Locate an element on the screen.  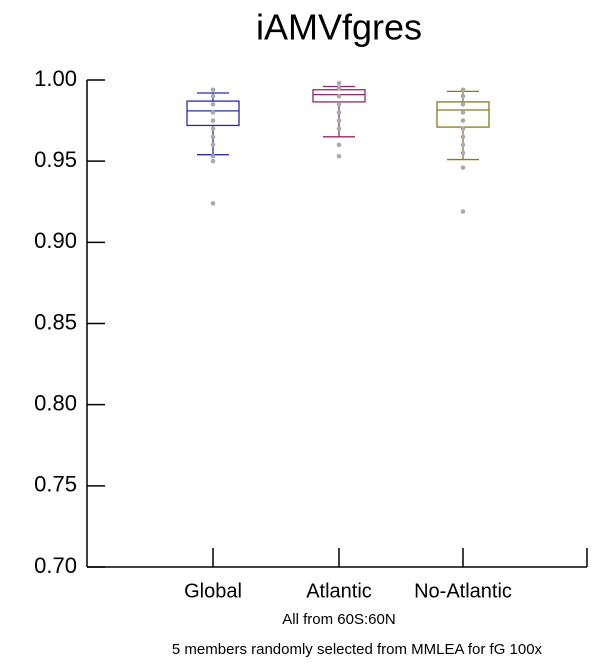
y-tick-label: 1.00 is located at coordinates (55, 78).